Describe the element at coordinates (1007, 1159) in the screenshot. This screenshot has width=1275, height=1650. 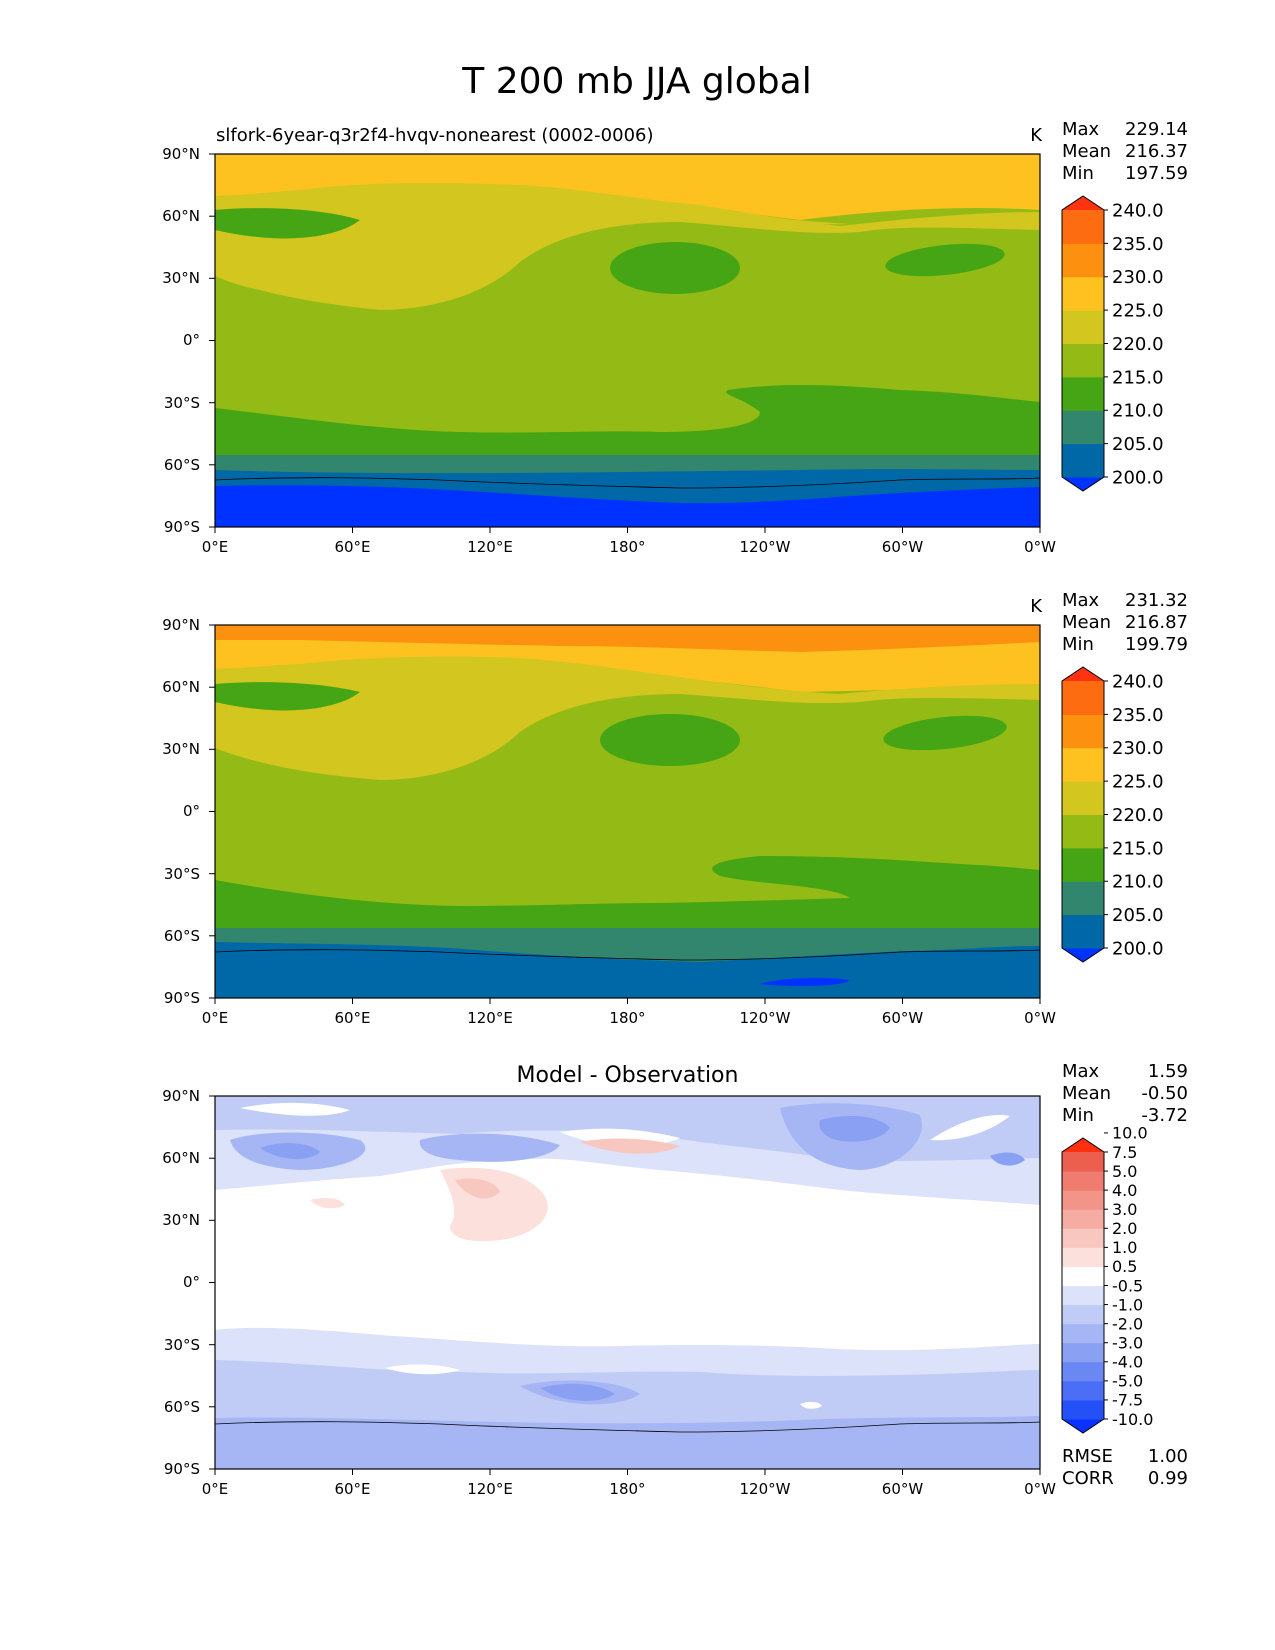
I see `contour-fill-neg4-north` at that location.